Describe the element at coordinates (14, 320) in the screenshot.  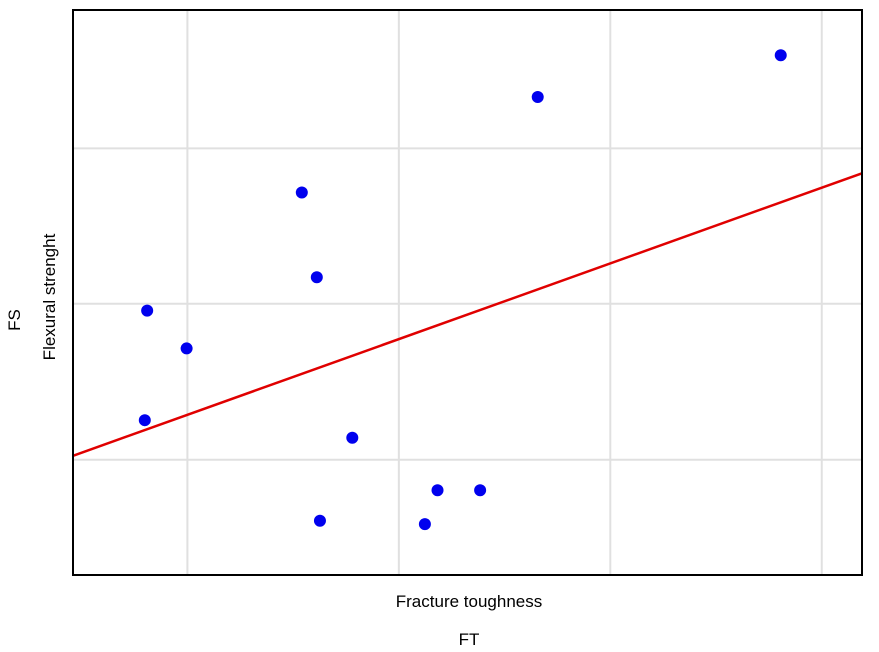
I see `y-axis-symbol: FS` at that location.